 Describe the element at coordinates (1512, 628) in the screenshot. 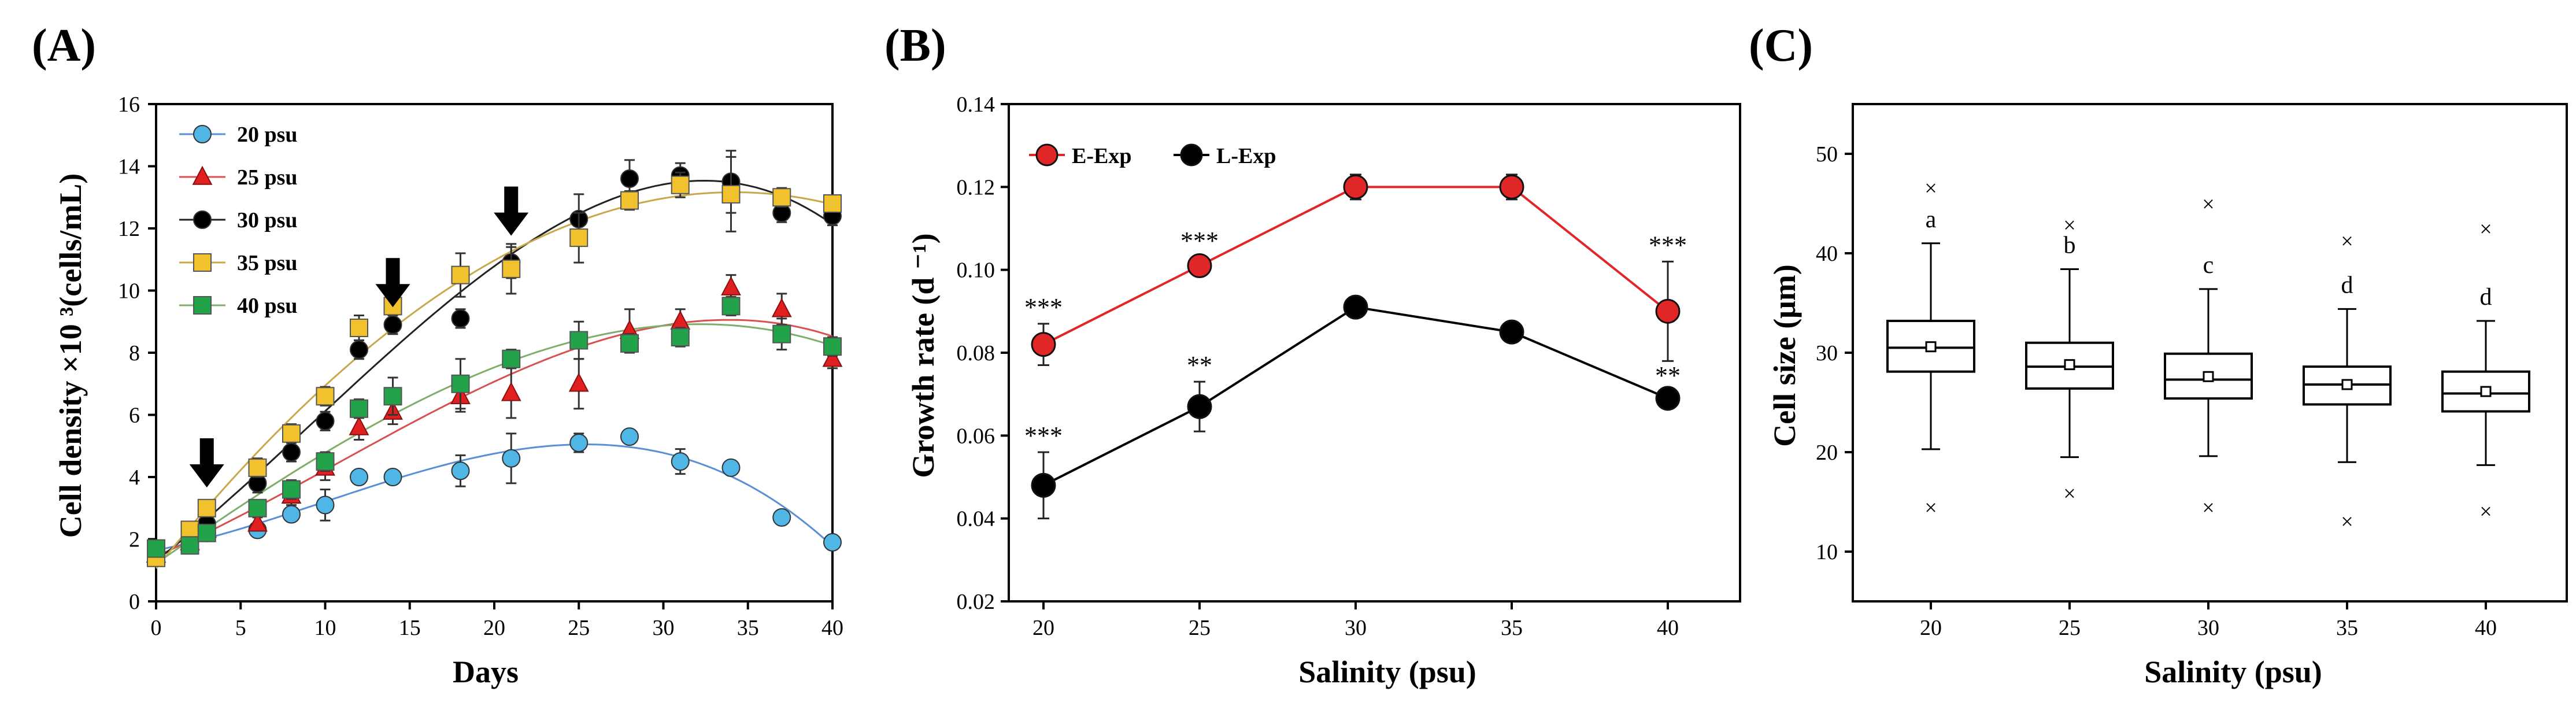

I see `panel-b-x-tick-label: 35` at that location.